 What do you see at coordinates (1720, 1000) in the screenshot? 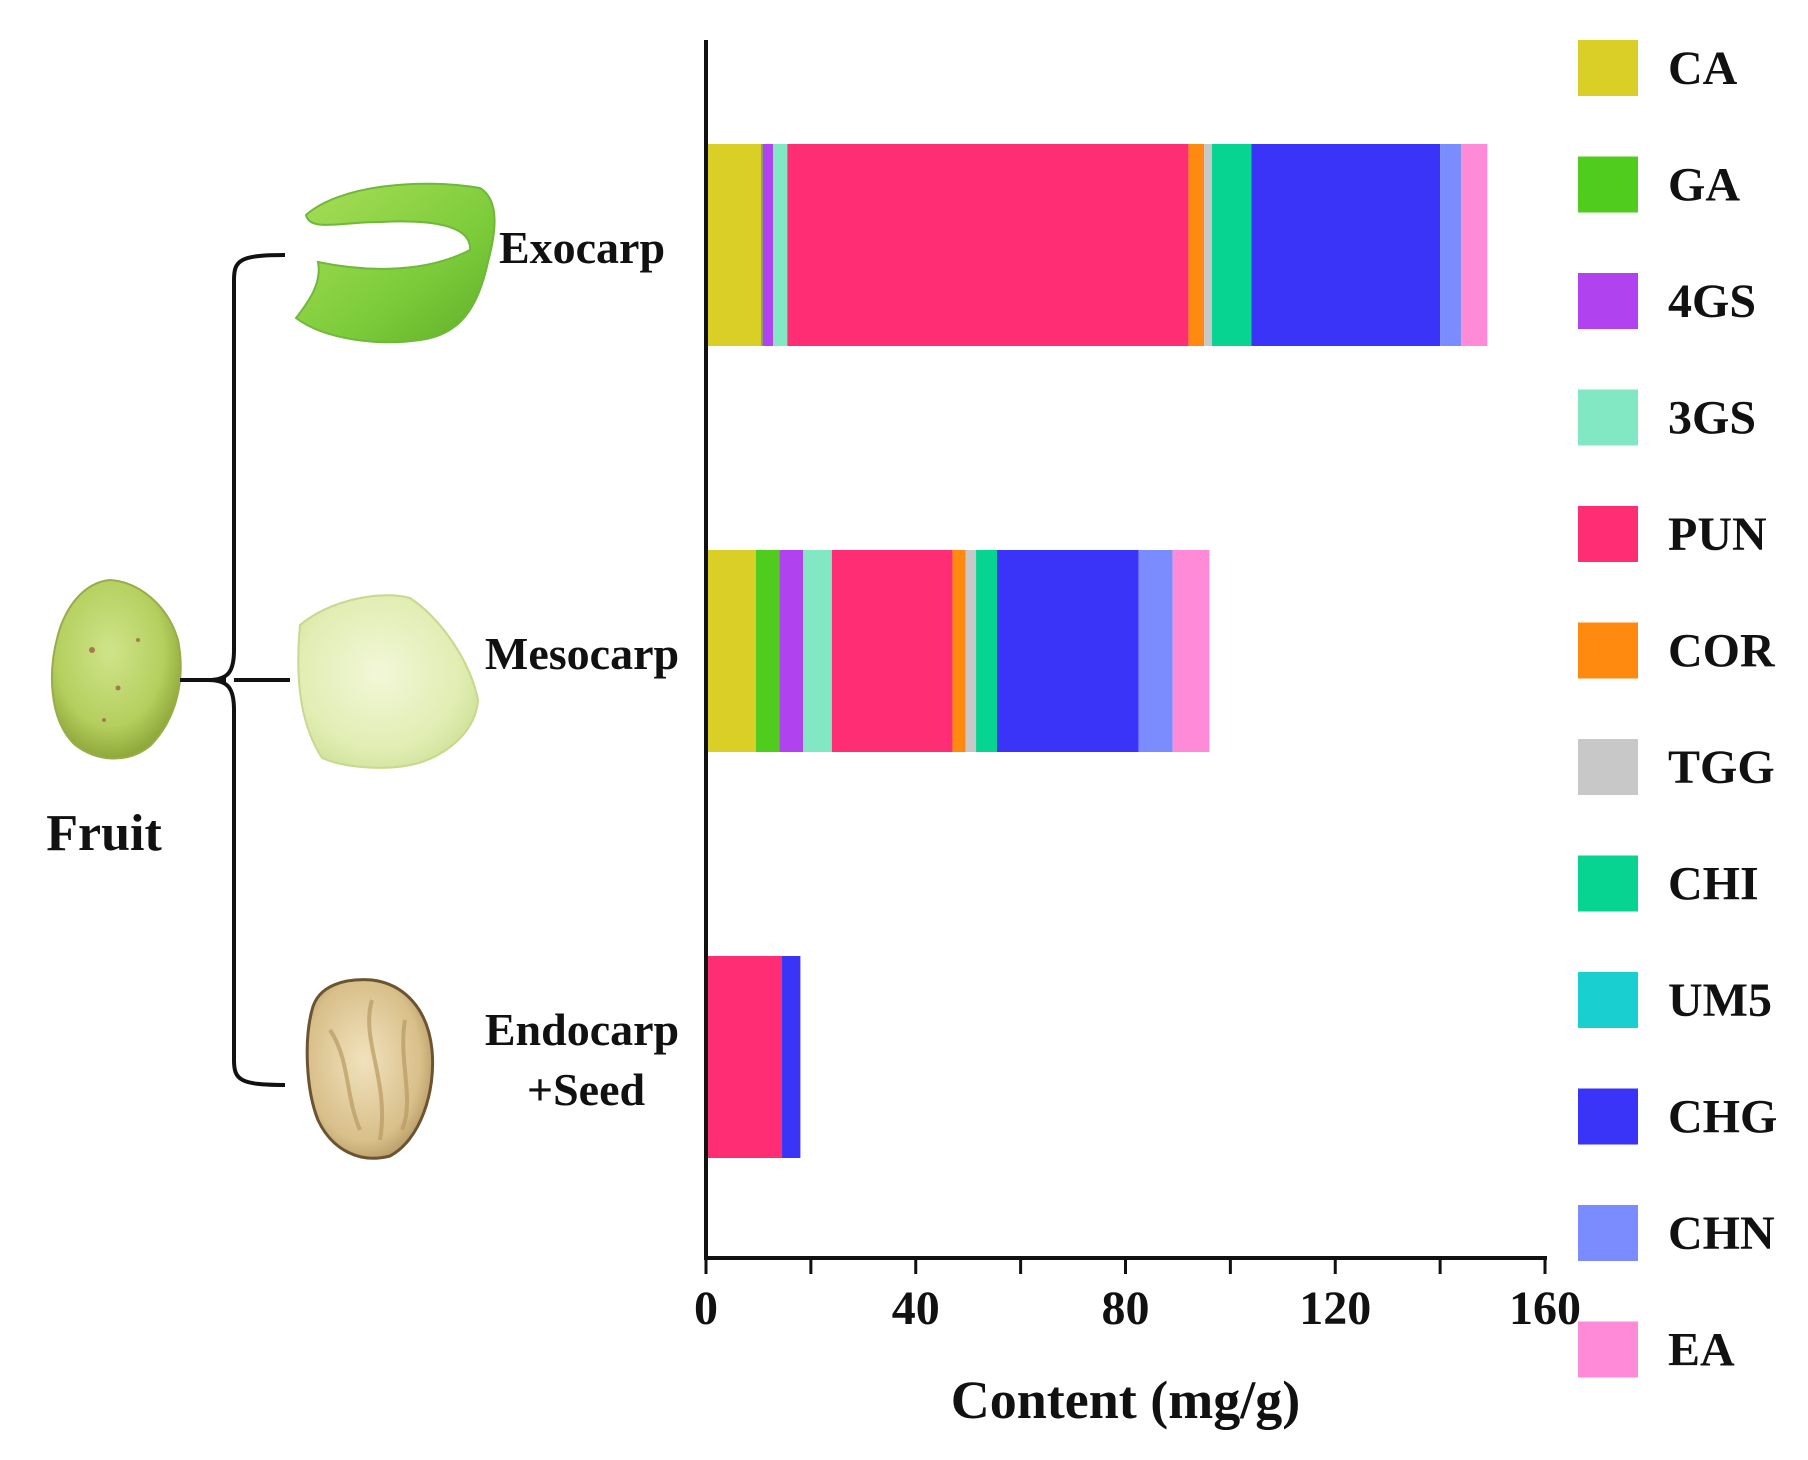
I see `legend-label-um5: UM5` at bounding box center [1720, 1000].